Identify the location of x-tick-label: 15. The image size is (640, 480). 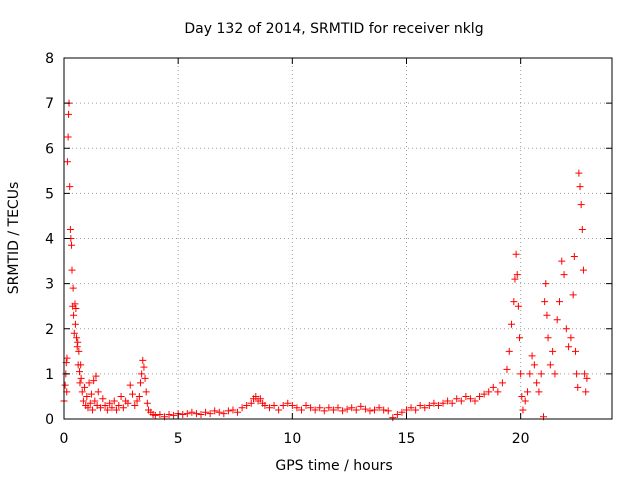
(407, 439).